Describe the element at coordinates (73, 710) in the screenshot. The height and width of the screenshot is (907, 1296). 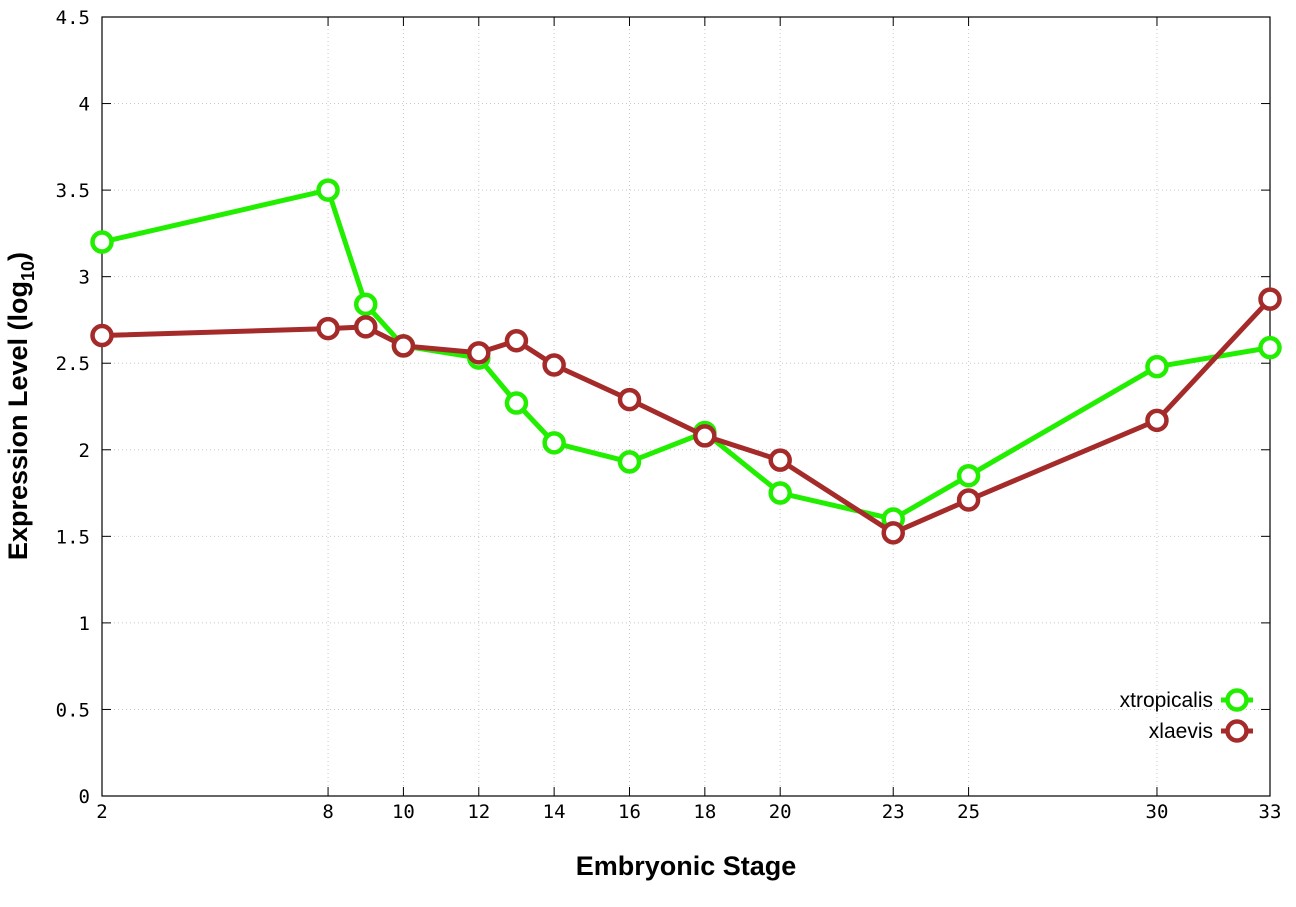
I see `y-tick-label: 0.5` at that location.